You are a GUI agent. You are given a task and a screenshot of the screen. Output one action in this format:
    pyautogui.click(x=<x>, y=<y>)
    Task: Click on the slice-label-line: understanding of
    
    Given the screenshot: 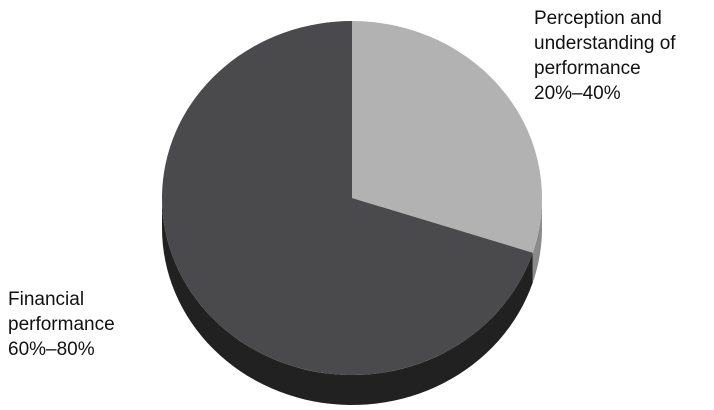 What is the action you would take?
    pyautogui.click(x=605, y=43)
    